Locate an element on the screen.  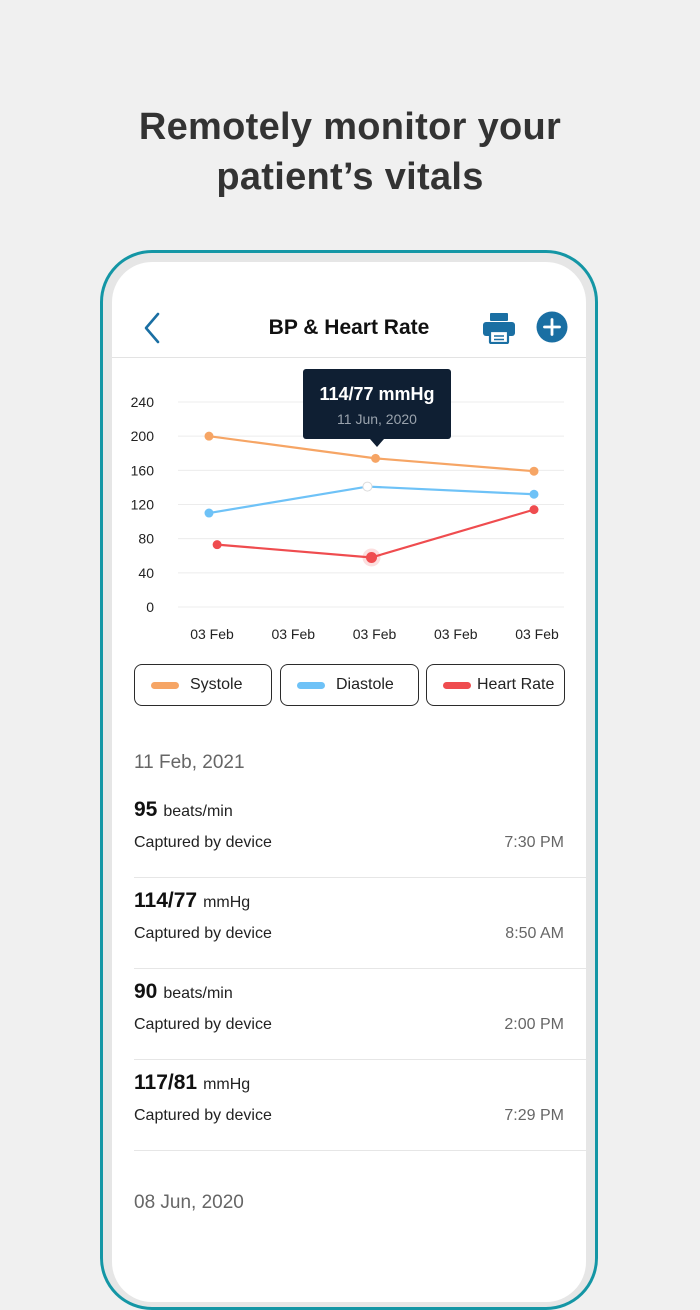
reading-row: 90 beats/min Captured by device 2:00 PM is located at coordinates (360, 1014).